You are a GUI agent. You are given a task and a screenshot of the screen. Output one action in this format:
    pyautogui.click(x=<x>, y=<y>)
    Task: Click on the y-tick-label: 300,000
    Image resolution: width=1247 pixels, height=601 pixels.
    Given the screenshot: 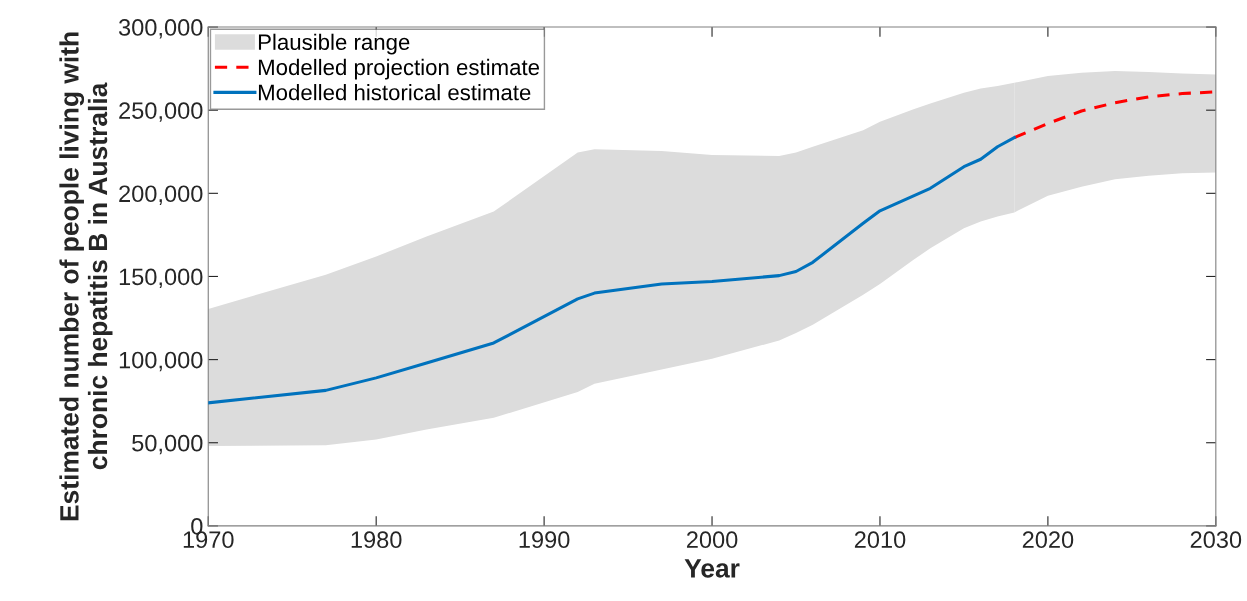 What is the action you would take?
    pyautogui.click(x=160, y=29)
    